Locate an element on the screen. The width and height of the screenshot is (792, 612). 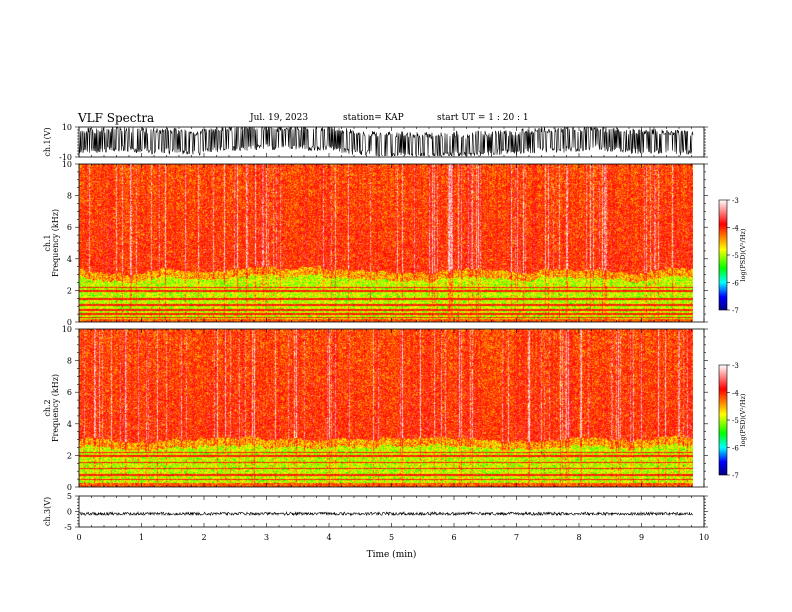
y-tick-label: 5 is located at coordinates (69, 496).